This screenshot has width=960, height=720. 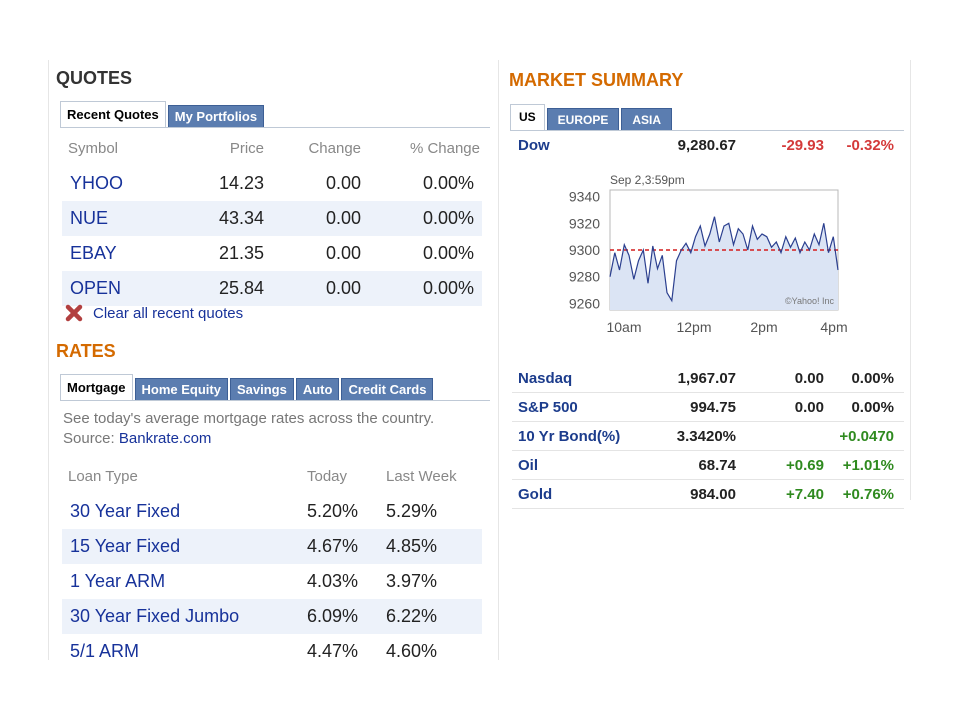 What do you see at coordinates (272, 546) in the screenshot?
I see `table-row: 15 Year Fixed 4.67% 4.85%` at bounding box center [272, 546].